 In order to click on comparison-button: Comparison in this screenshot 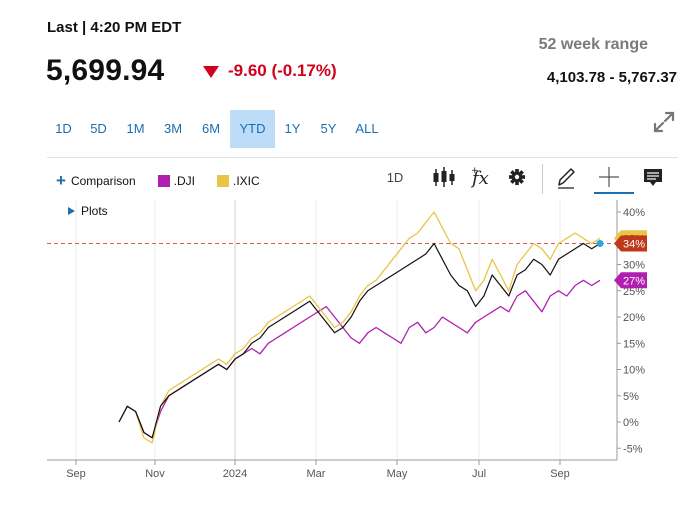, I will do `click(103, 180)`.